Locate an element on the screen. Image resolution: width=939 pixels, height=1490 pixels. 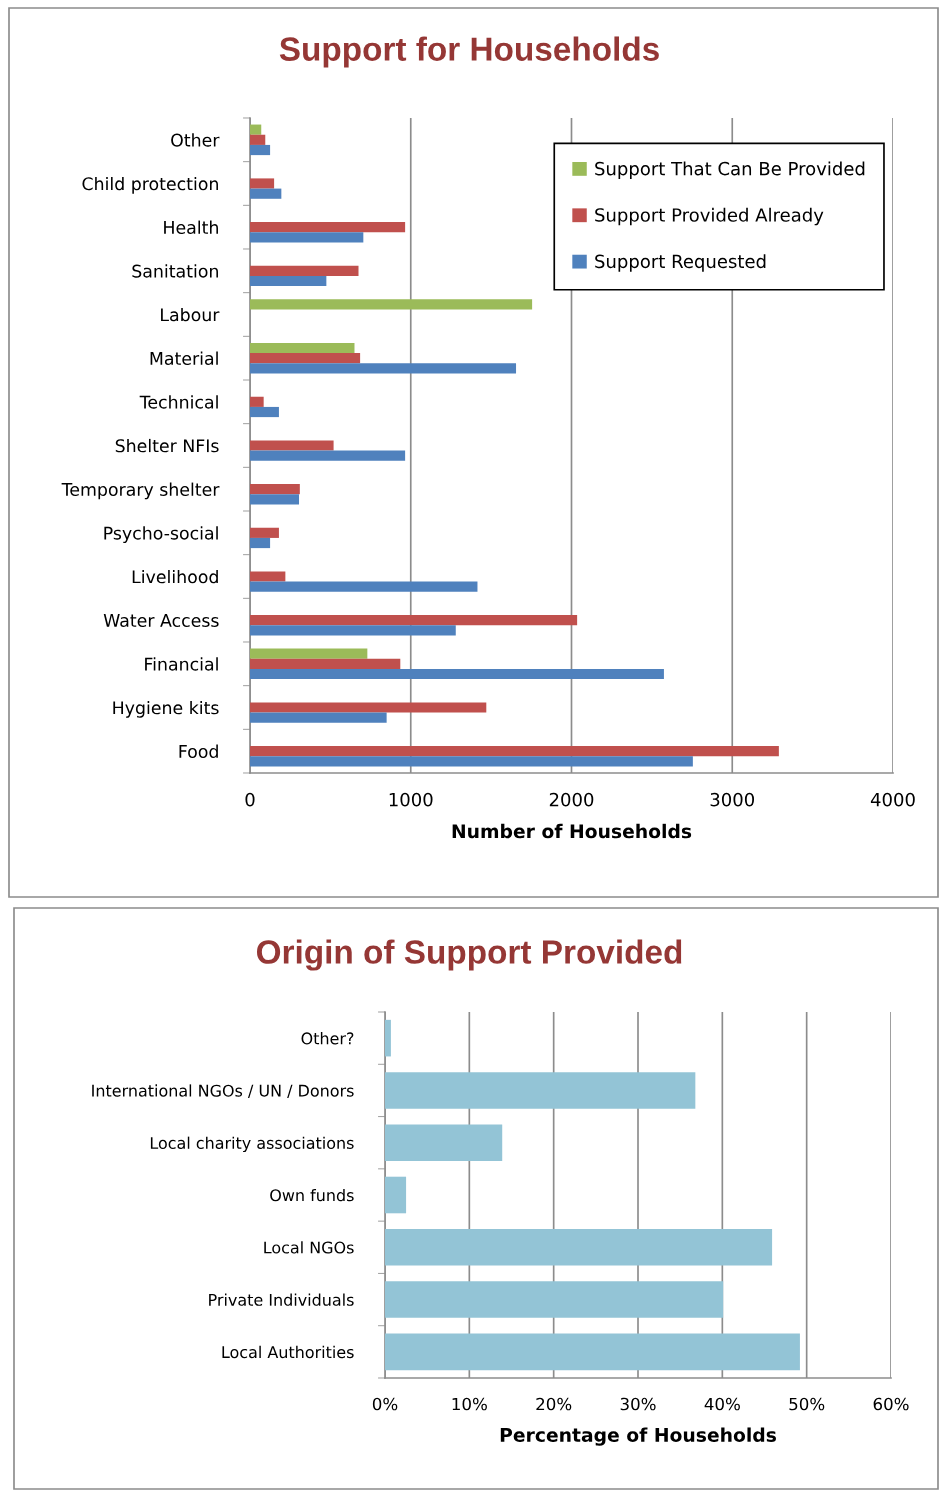
y-tick-label: Own funds is located at coordinates (312, 1195).